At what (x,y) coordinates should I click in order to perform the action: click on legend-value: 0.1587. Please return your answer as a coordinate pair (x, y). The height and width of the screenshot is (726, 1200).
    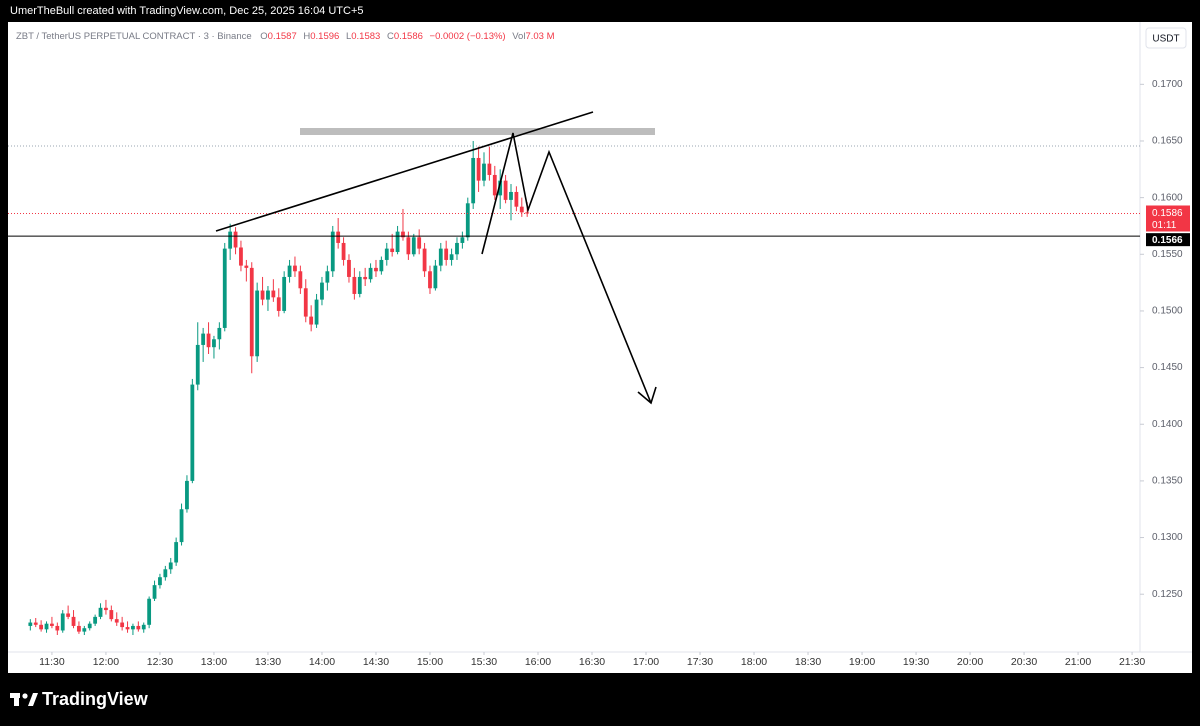
    Looking at the image, I should click on (282, 36).